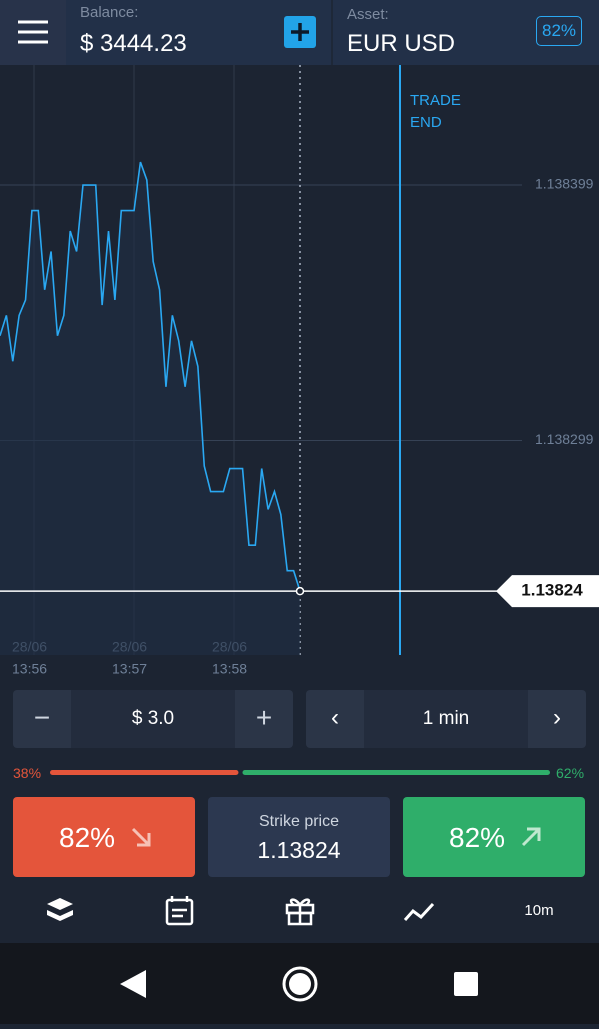 The height and width of the screenshot is (1029, 599). I want to click on menu-button, so click(33, 32).